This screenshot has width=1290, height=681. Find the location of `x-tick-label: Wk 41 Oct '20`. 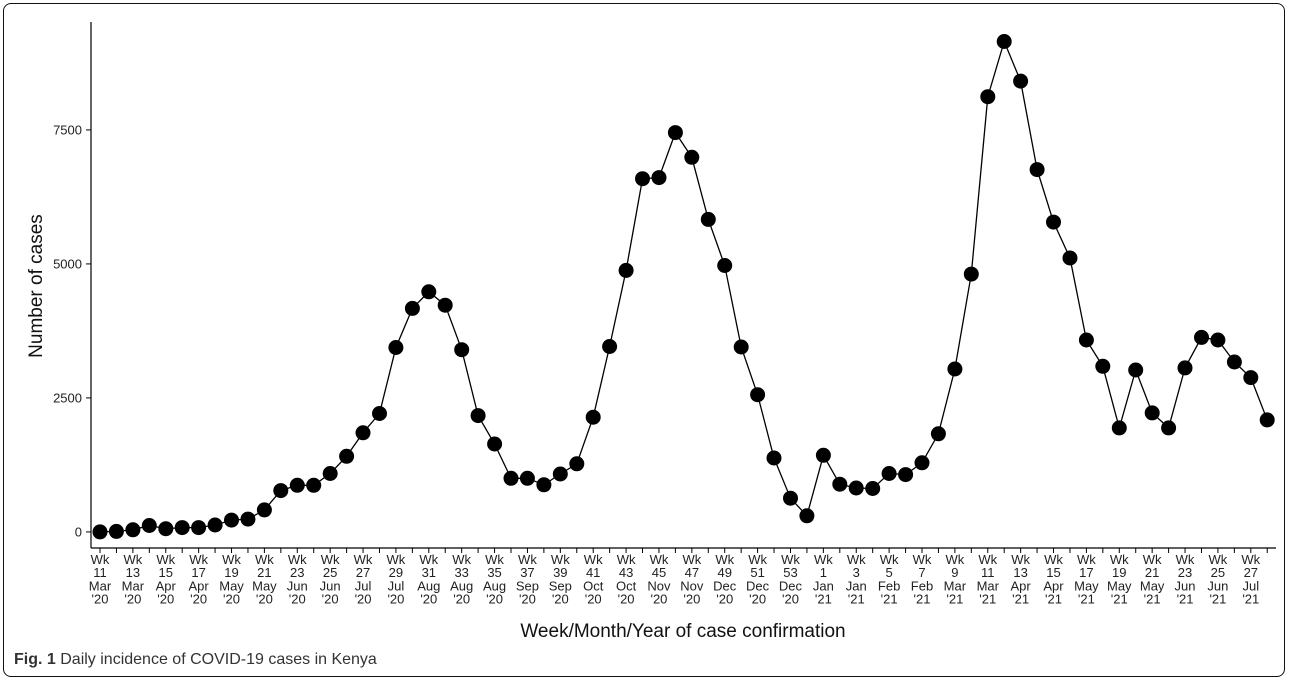

x-tick-label: Wk 41 Oct '20 is located at coordinates (593, 579).